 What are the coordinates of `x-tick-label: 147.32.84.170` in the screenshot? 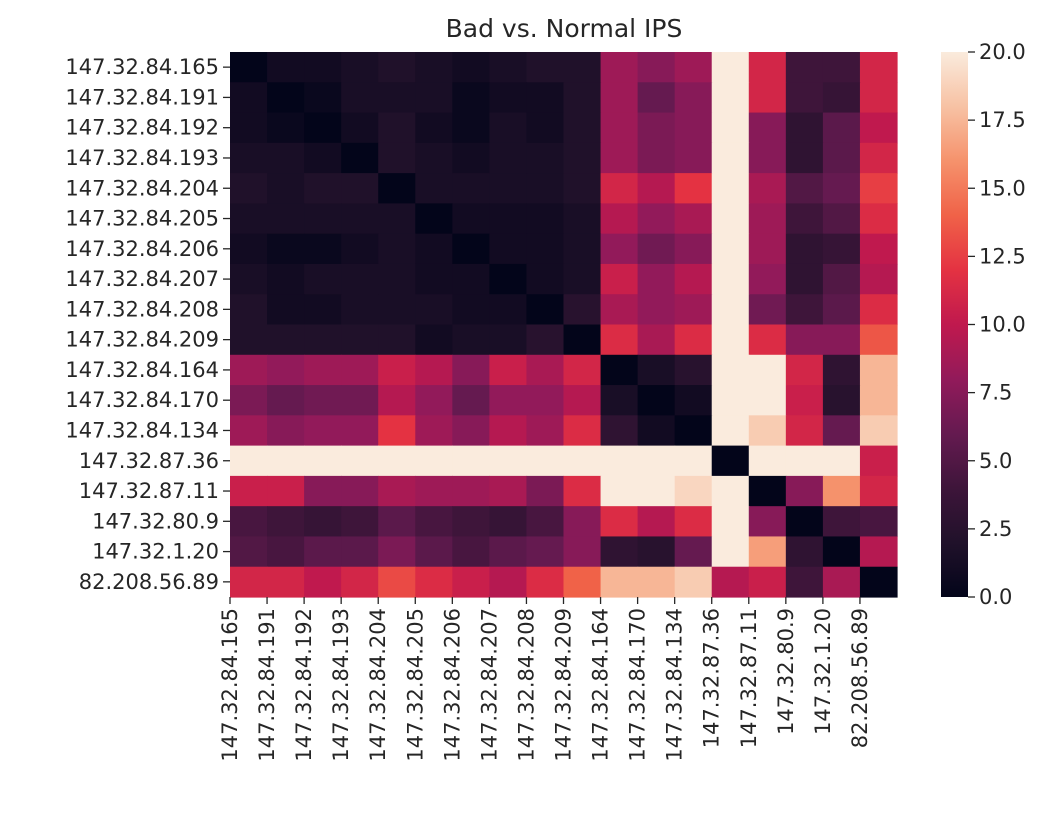 It's located at (638, 685).